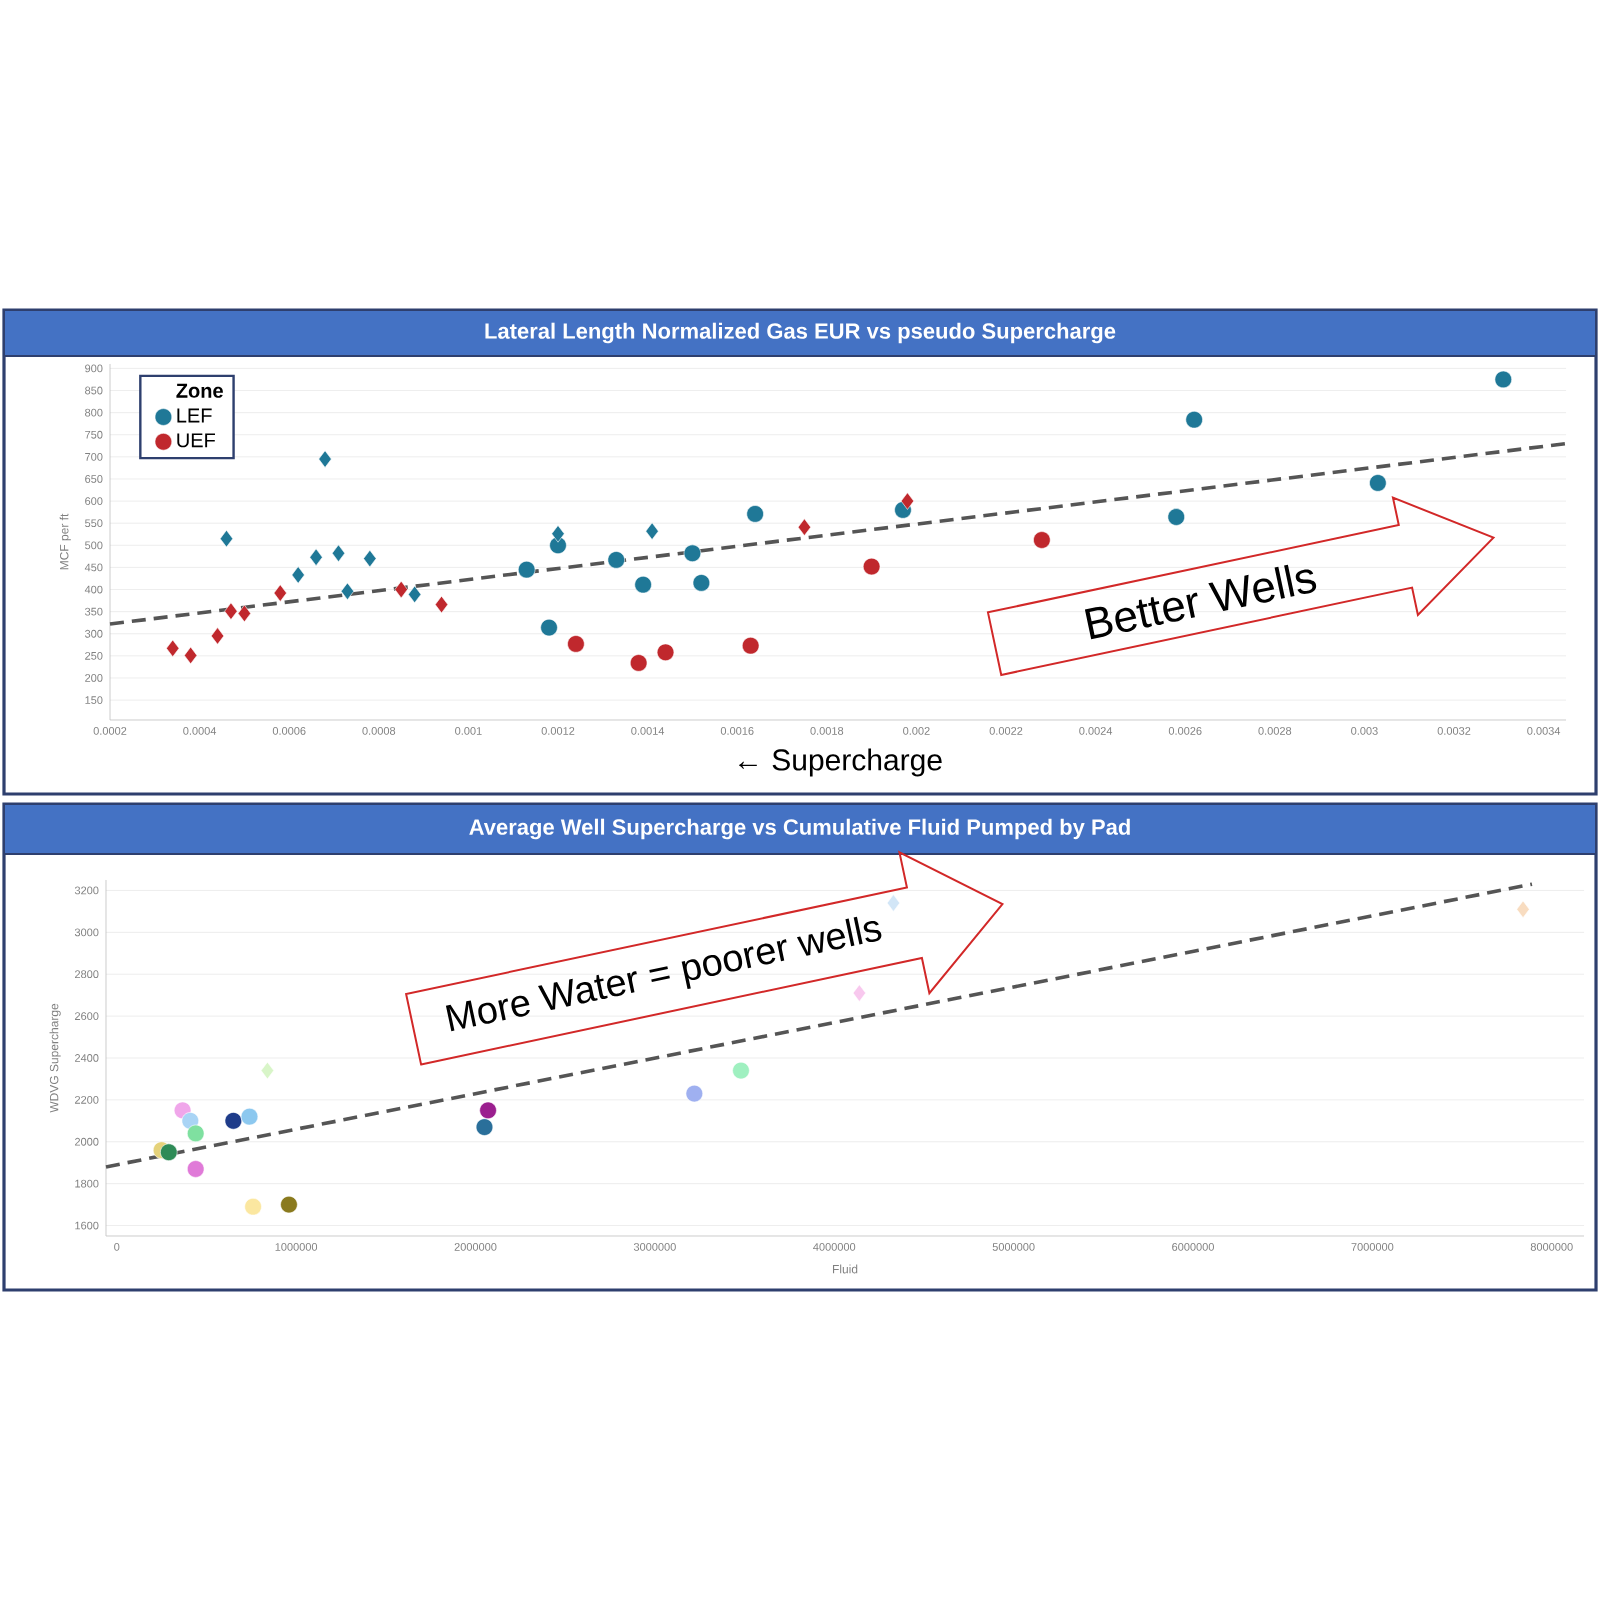 The image size is (1600, 1600). I want to click on annotation: Better Wells, so click(1200, 602).